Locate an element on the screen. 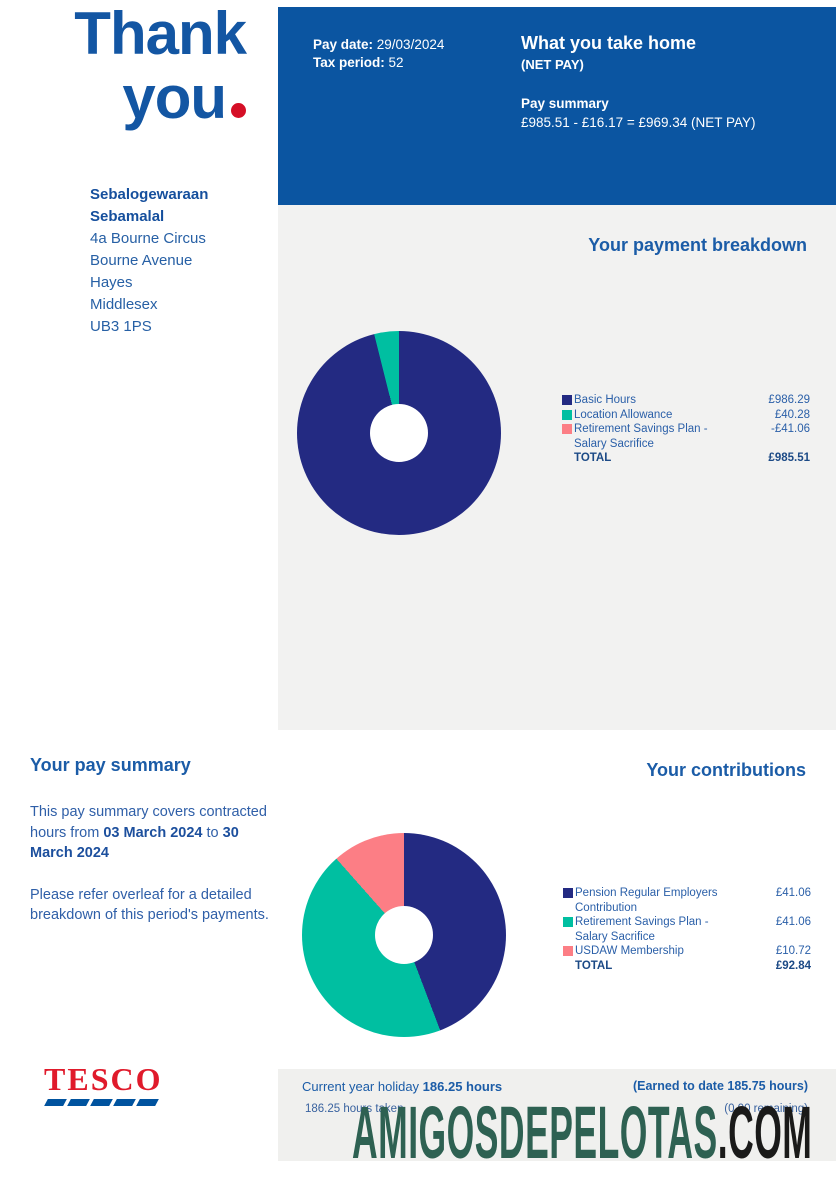  thank-you-heading: Thank you is located at coordinates (123, 65).